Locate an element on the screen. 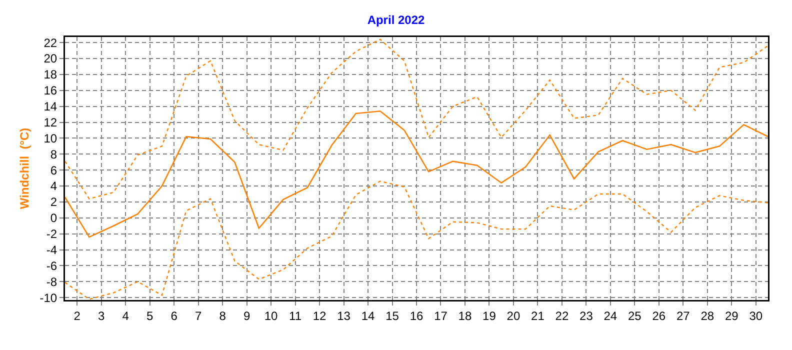 This screenshot has width=792, height=350. y-tick-label: 12 is located at coordinates (51, 122).